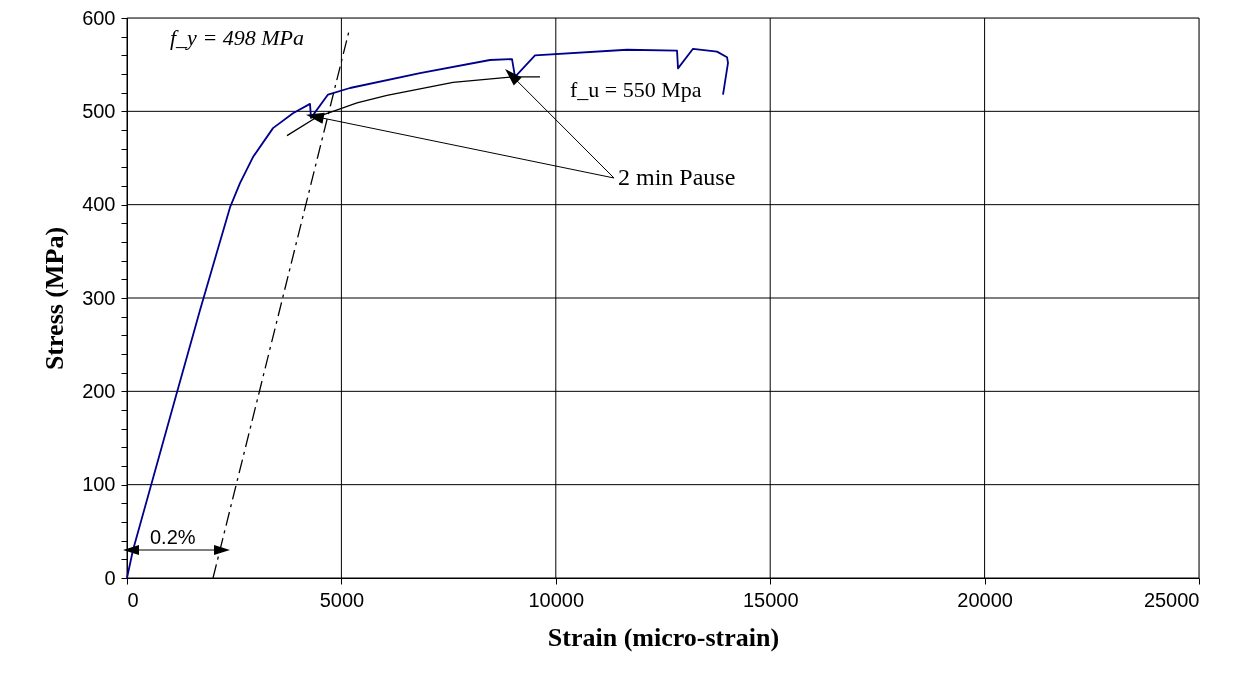  What do you see at coordinates (173, 537) in the screenshot?
I see `annotation: 0.2%` at bounding box center [173, 537].